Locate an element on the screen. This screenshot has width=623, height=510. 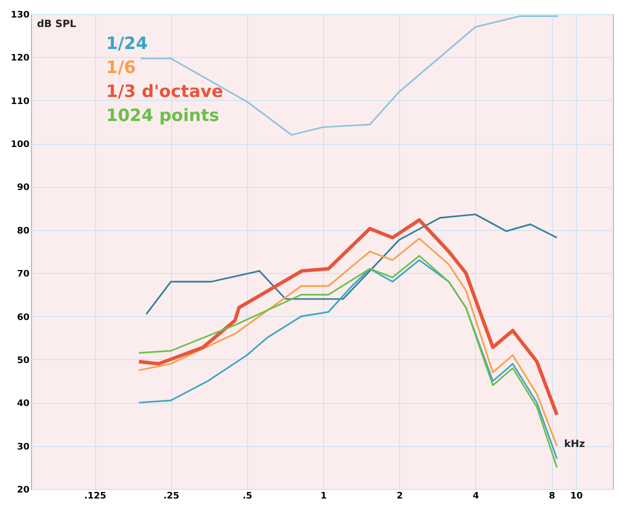
y-tick-label: 50 is located at coordinates (23, 361).